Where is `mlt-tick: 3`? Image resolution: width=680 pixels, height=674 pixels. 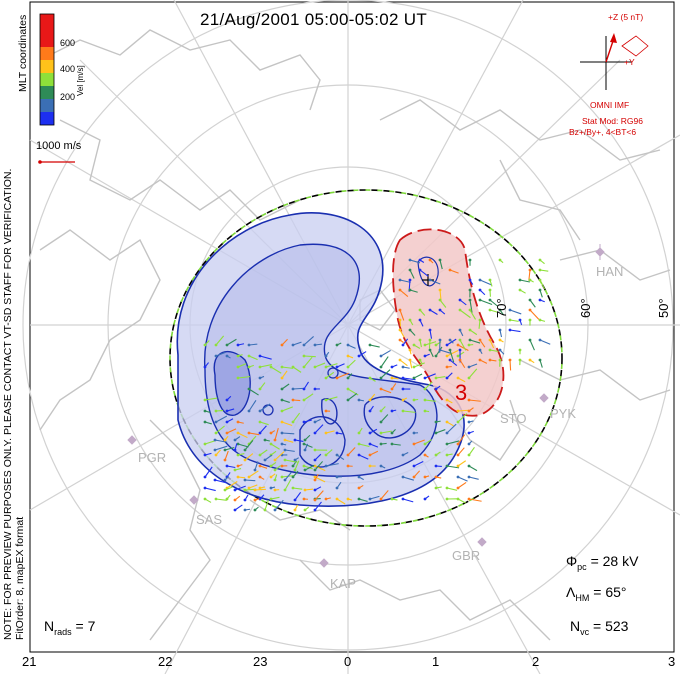
mlt-tick: 3 is located at coordinates (672, 661).